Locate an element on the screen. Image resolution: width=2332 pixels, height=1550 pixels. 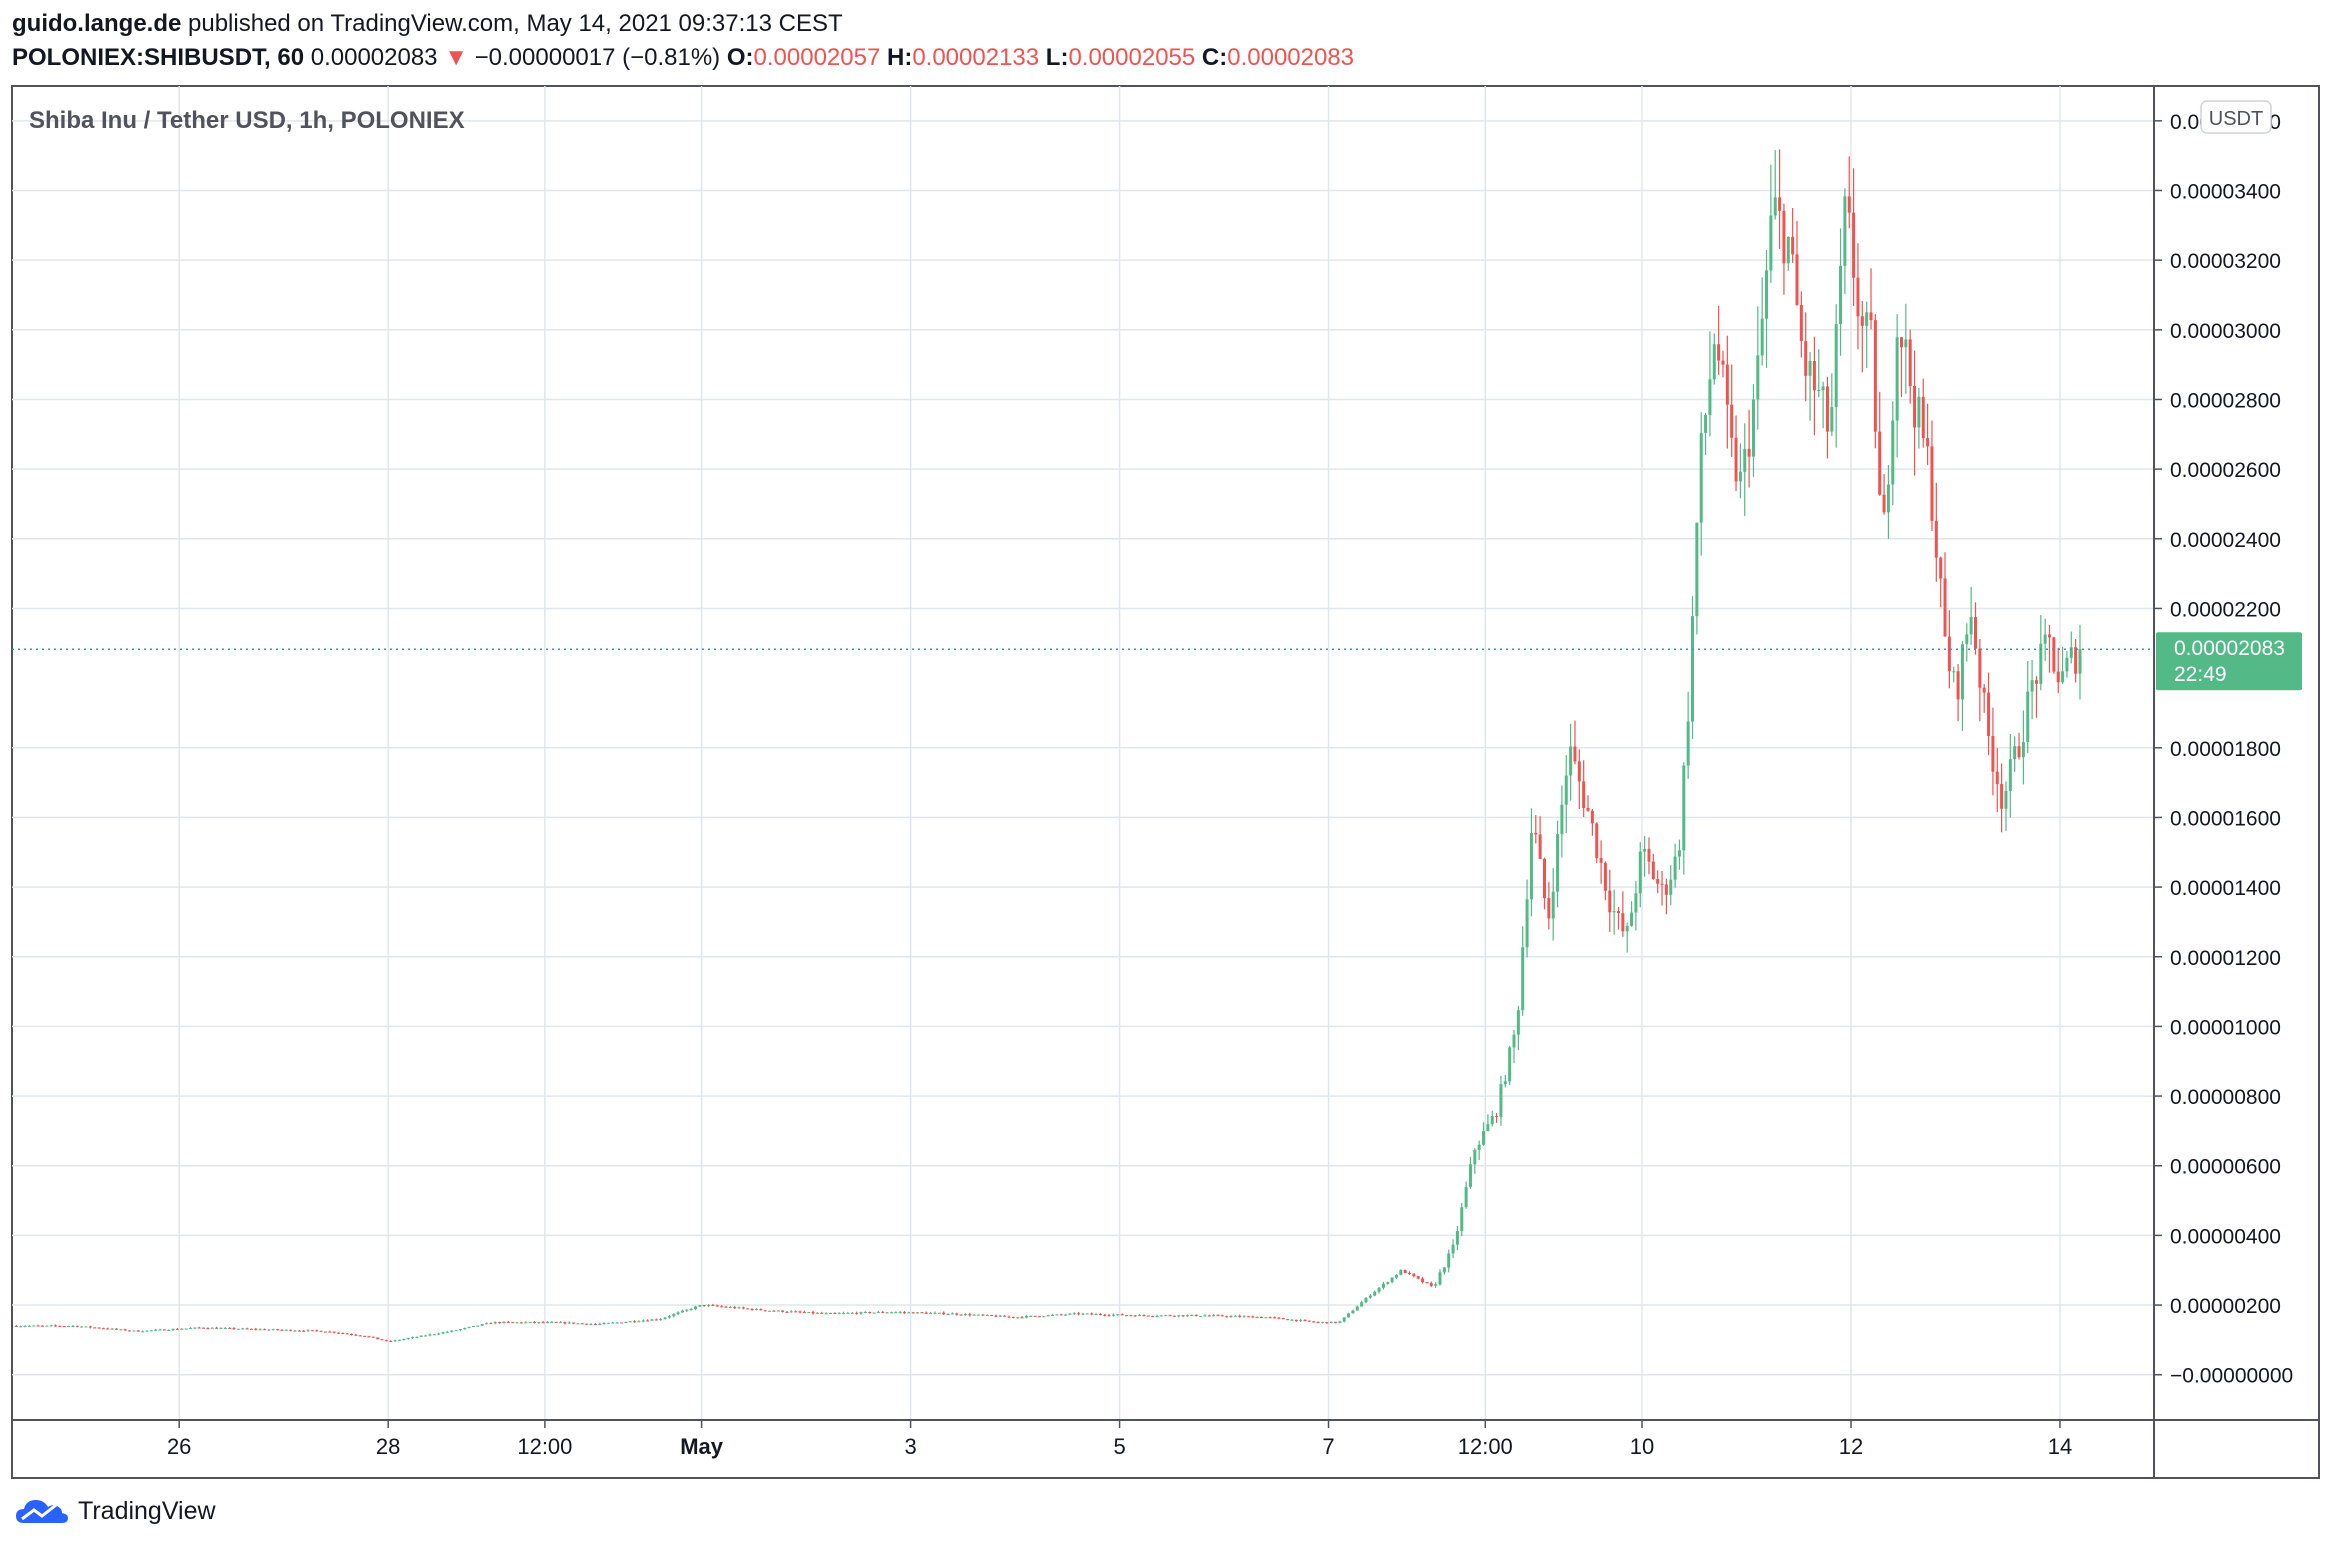
currency-badge: USDT is located at coordinates (2236, 117).